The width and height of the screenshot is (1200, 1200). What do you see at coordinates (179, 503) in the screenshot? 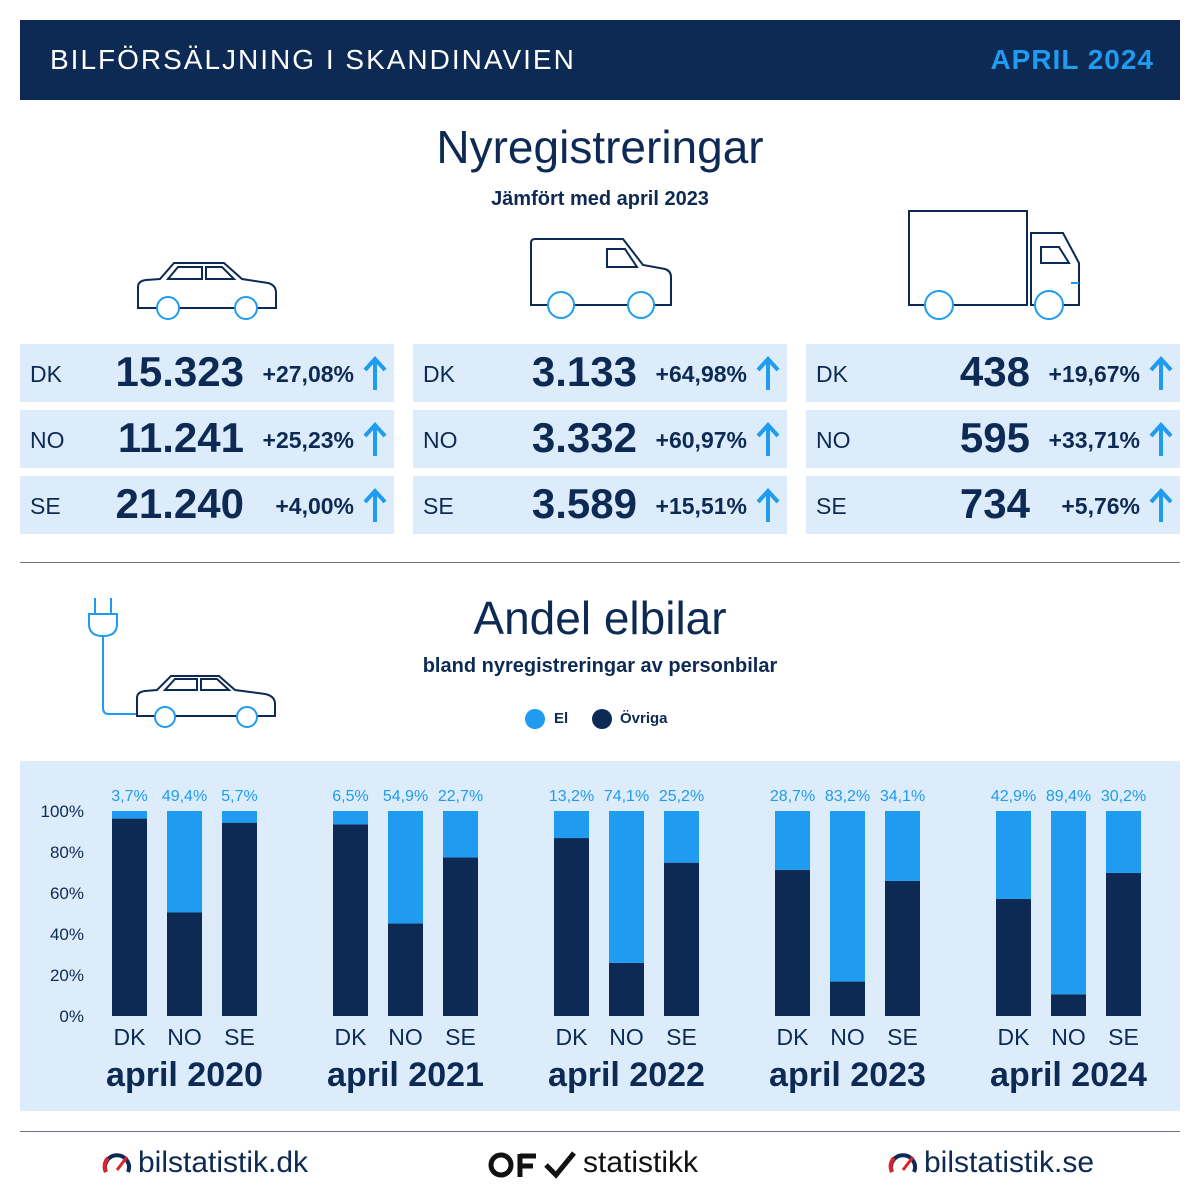
I see `stat-value: 21.240` at bounding box center [179, 503].